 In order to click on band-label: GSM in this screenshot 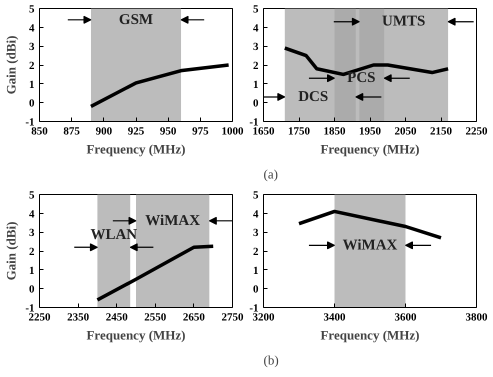, I will do `click(136, 20)`.